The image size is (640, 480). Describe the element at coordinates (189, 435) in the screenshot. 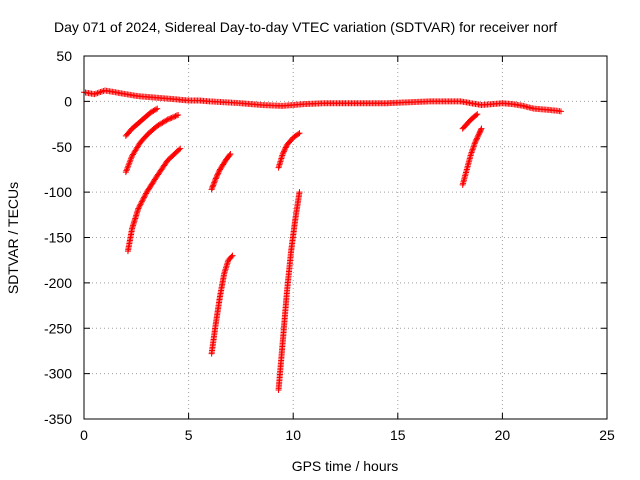

I see `x-tick-label: 5` at that location.